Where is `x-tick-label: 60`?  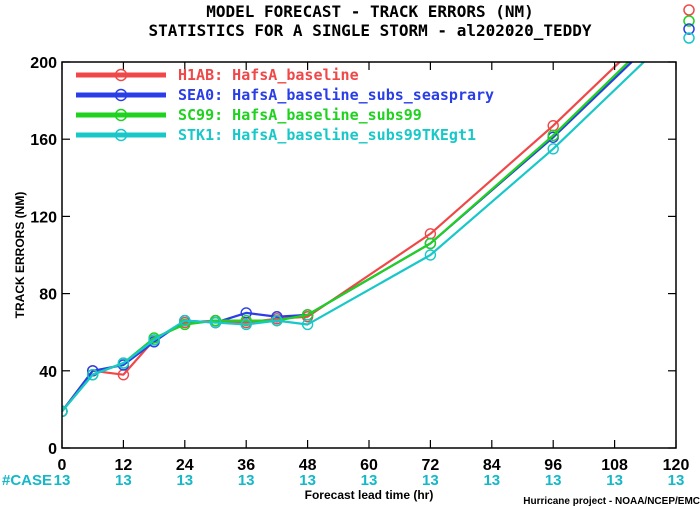 x-tick-label: 60 is located at coordinates (369, 465).